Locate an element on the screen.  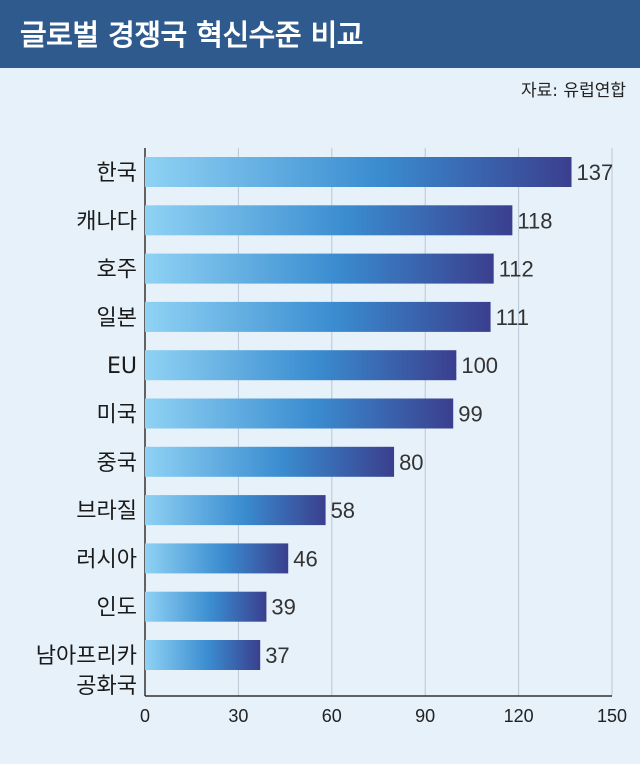
bar-value-label: 118 is located at coordinates (534, 220).